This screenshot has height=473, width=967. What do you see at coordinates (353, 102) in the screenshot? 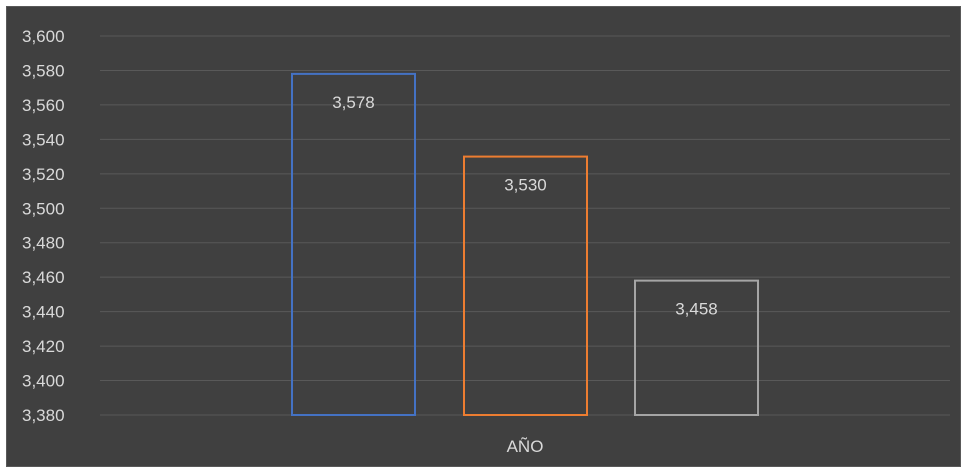
I see `bar-value-label: 3,578` at bounding box center [353, 102].